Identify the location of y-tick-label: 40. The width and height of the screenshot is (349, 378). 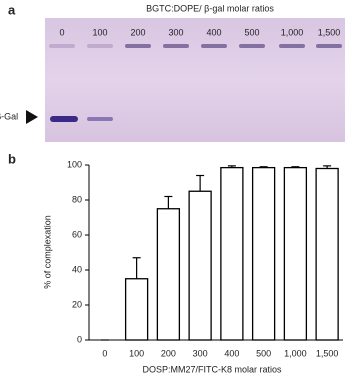
(77, 269).